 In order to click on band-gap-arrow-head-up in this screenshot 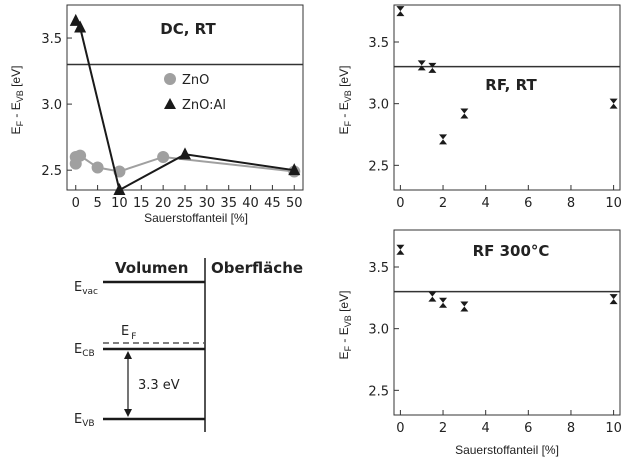, I will do `click(128, 355)`.